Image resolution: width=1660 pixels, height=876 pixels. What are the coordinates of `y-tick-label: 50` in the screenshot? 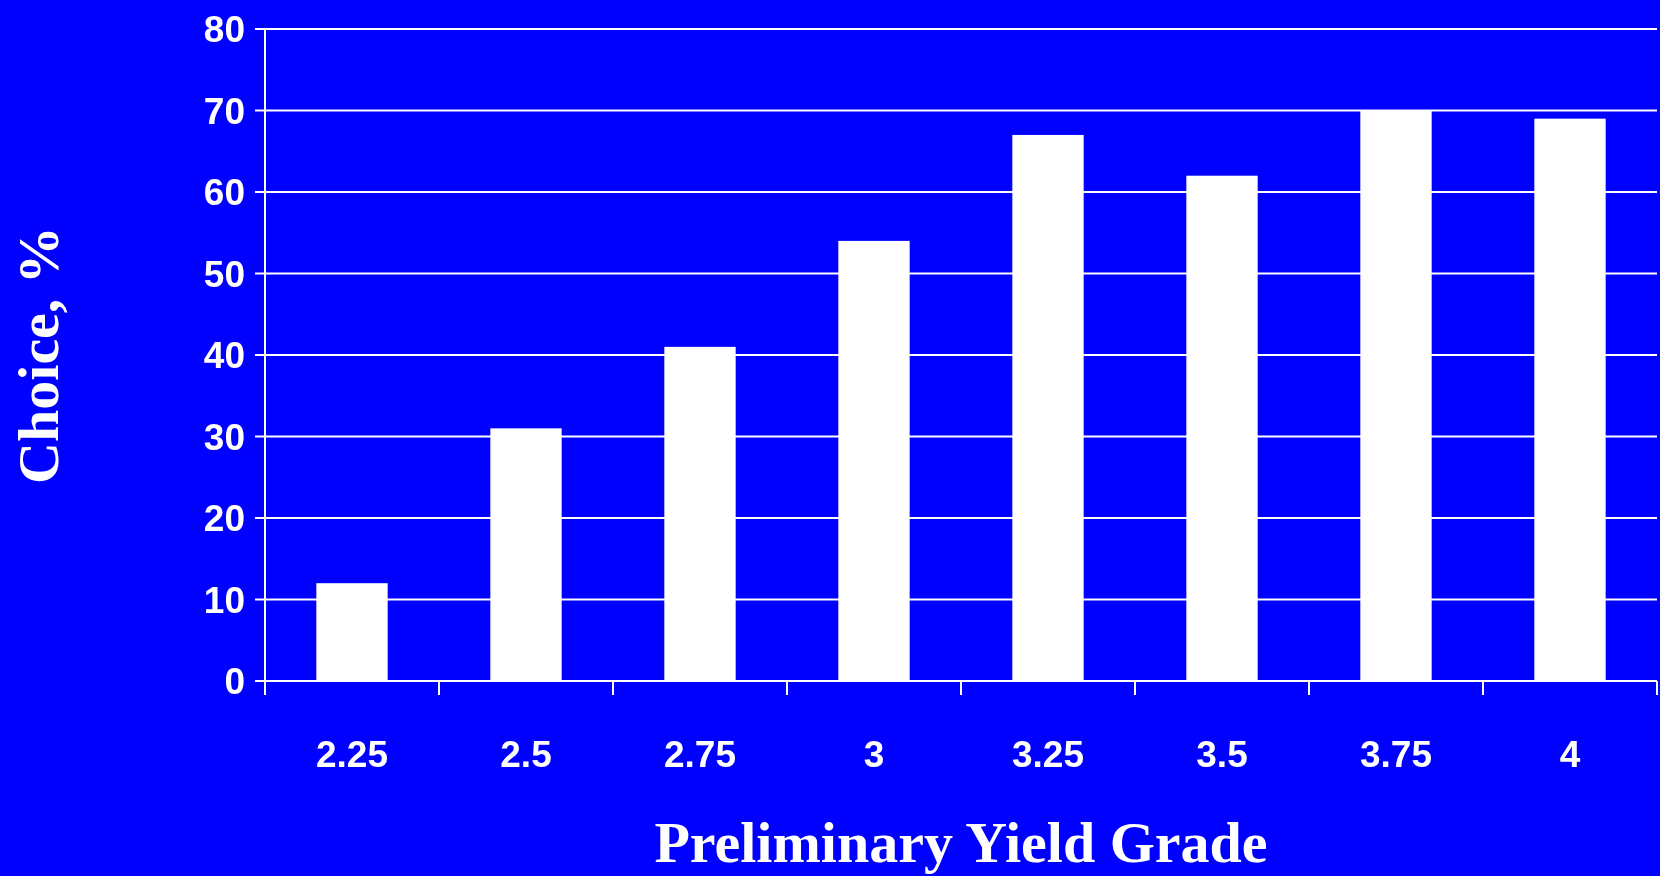 It's located at (224, 274).